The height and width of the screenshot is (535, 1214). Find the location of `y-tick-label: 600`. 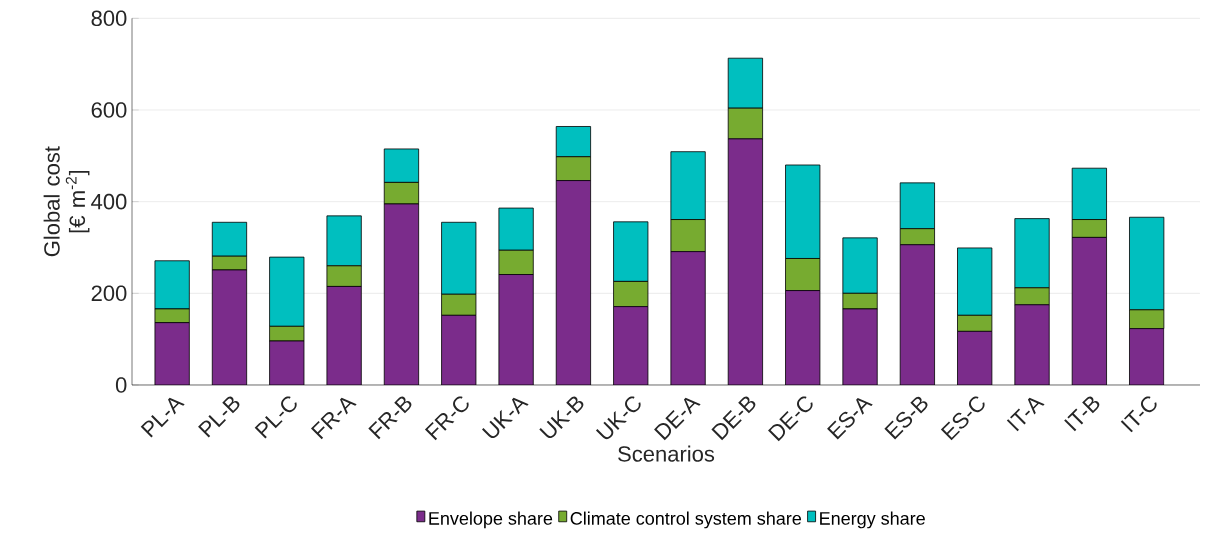

y-tick-label: 600 is located at coordinates (109, 110).